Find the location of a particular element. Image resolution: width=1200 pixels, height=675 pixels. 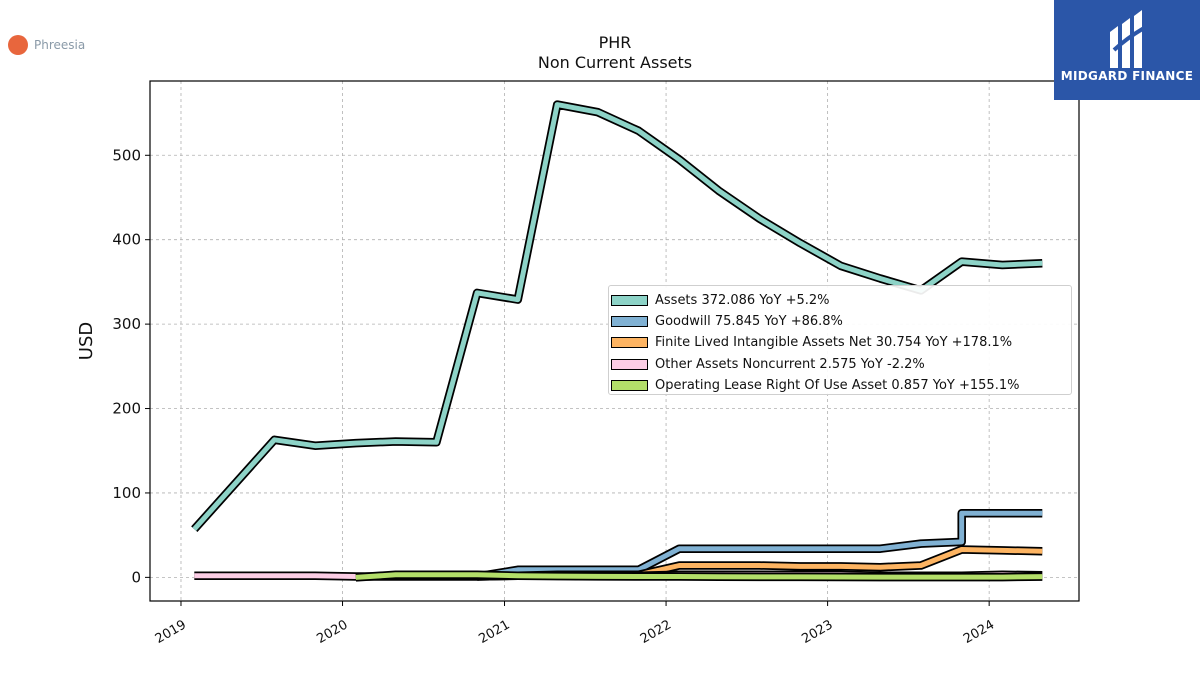

x-tick-label-2020: 2020 is located at coordinates (332, 632).